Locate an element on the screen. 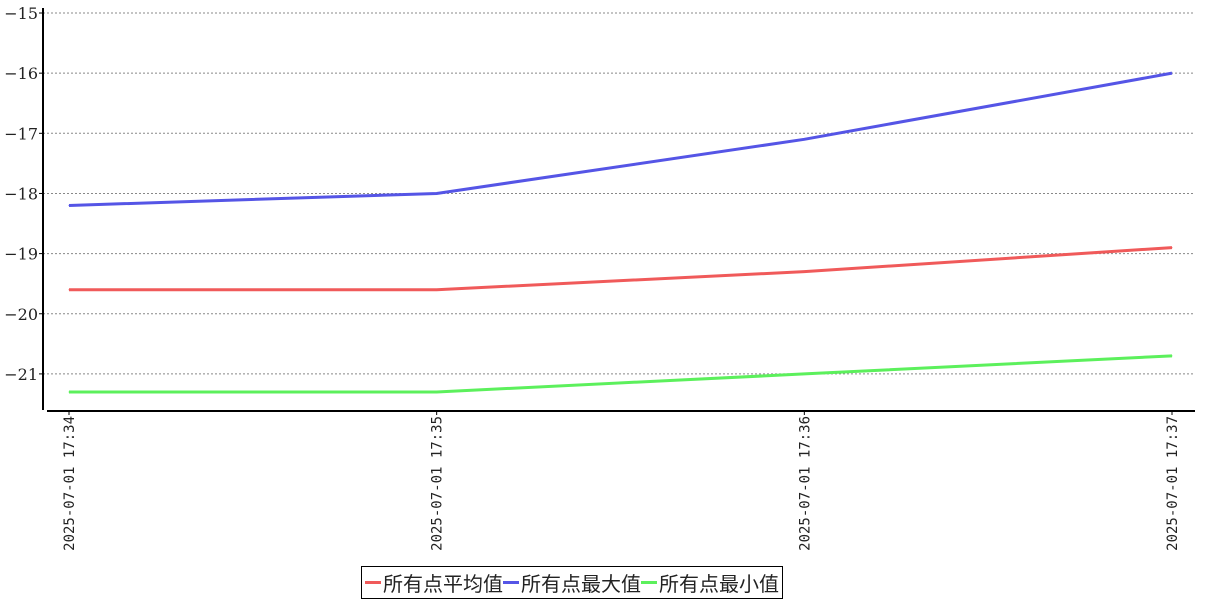  y-tick-label: −16 is located at coordinates (21, 73).